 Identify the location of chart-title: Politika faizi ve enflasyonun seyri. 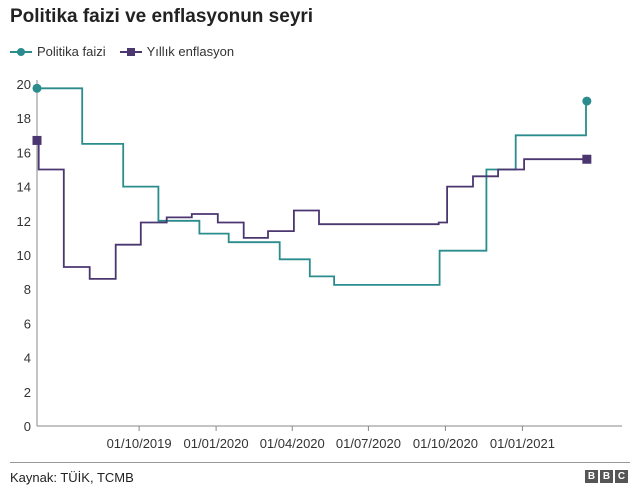
(162, 16).